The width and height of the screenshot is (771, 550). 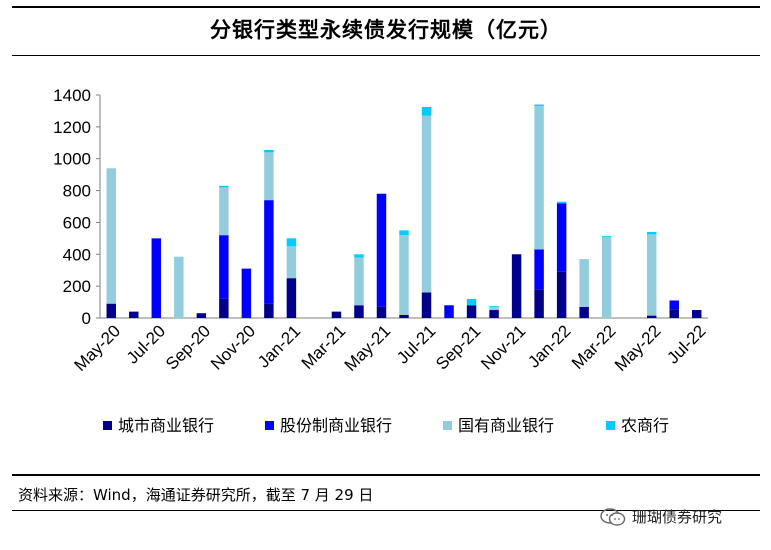 What do you see at coordinates (386, 7) in the screenshot?
I see `title-top-rule` at bounding box center [386, 7].